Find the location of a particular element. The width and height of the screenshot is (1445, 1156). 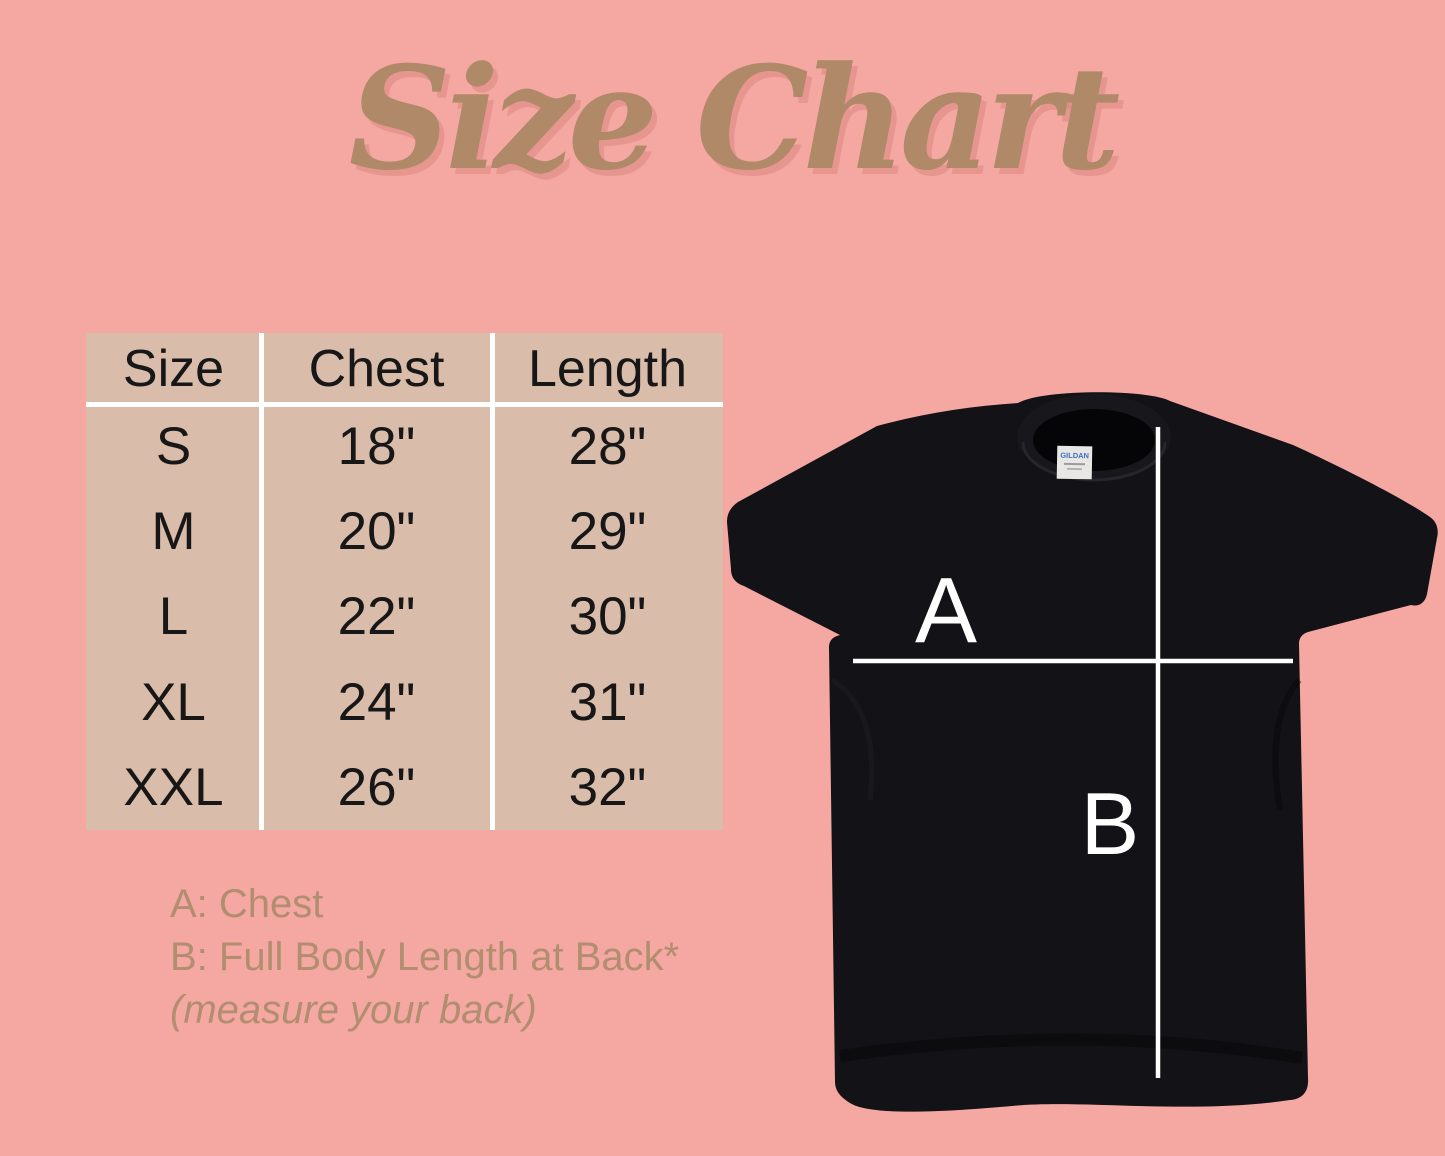

marker-a: A is located at coordinates (946, 610).